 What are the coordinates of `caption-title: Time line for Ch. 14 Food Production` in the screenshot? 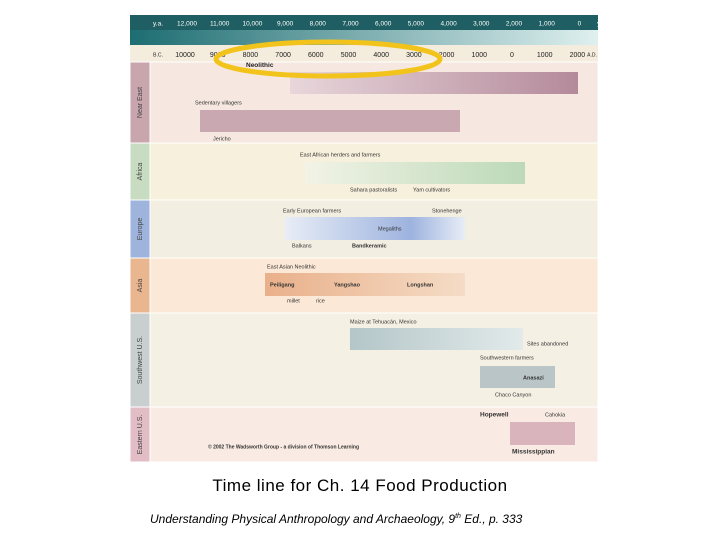 It's located at (359, 485).